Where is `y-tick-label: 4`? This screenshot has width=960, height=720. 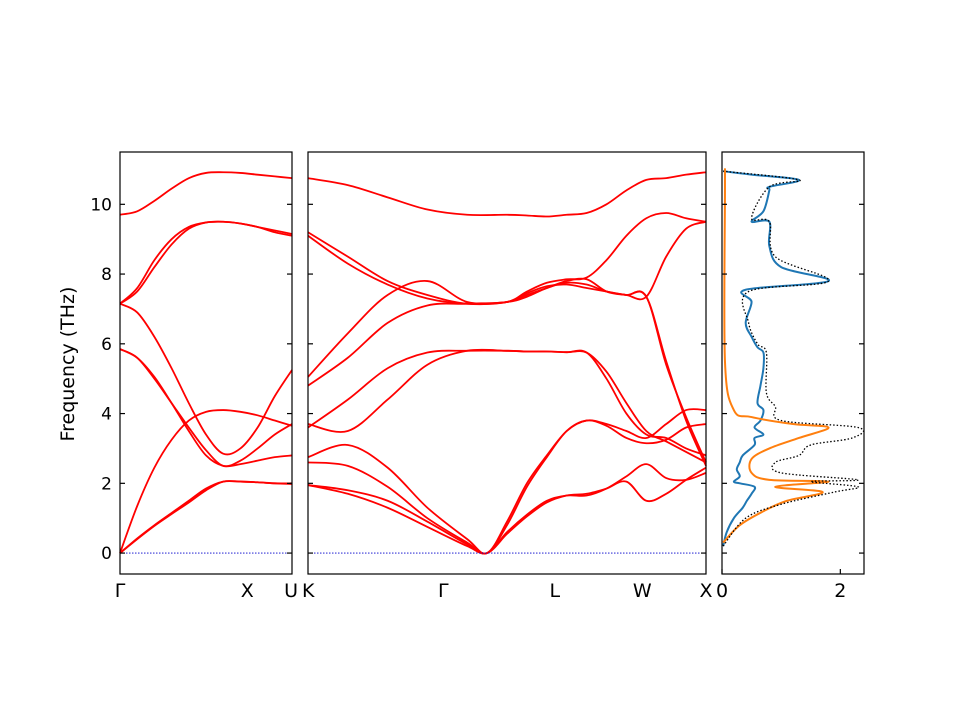 y-tick-label: 4 is located at coordinates (106, 415).